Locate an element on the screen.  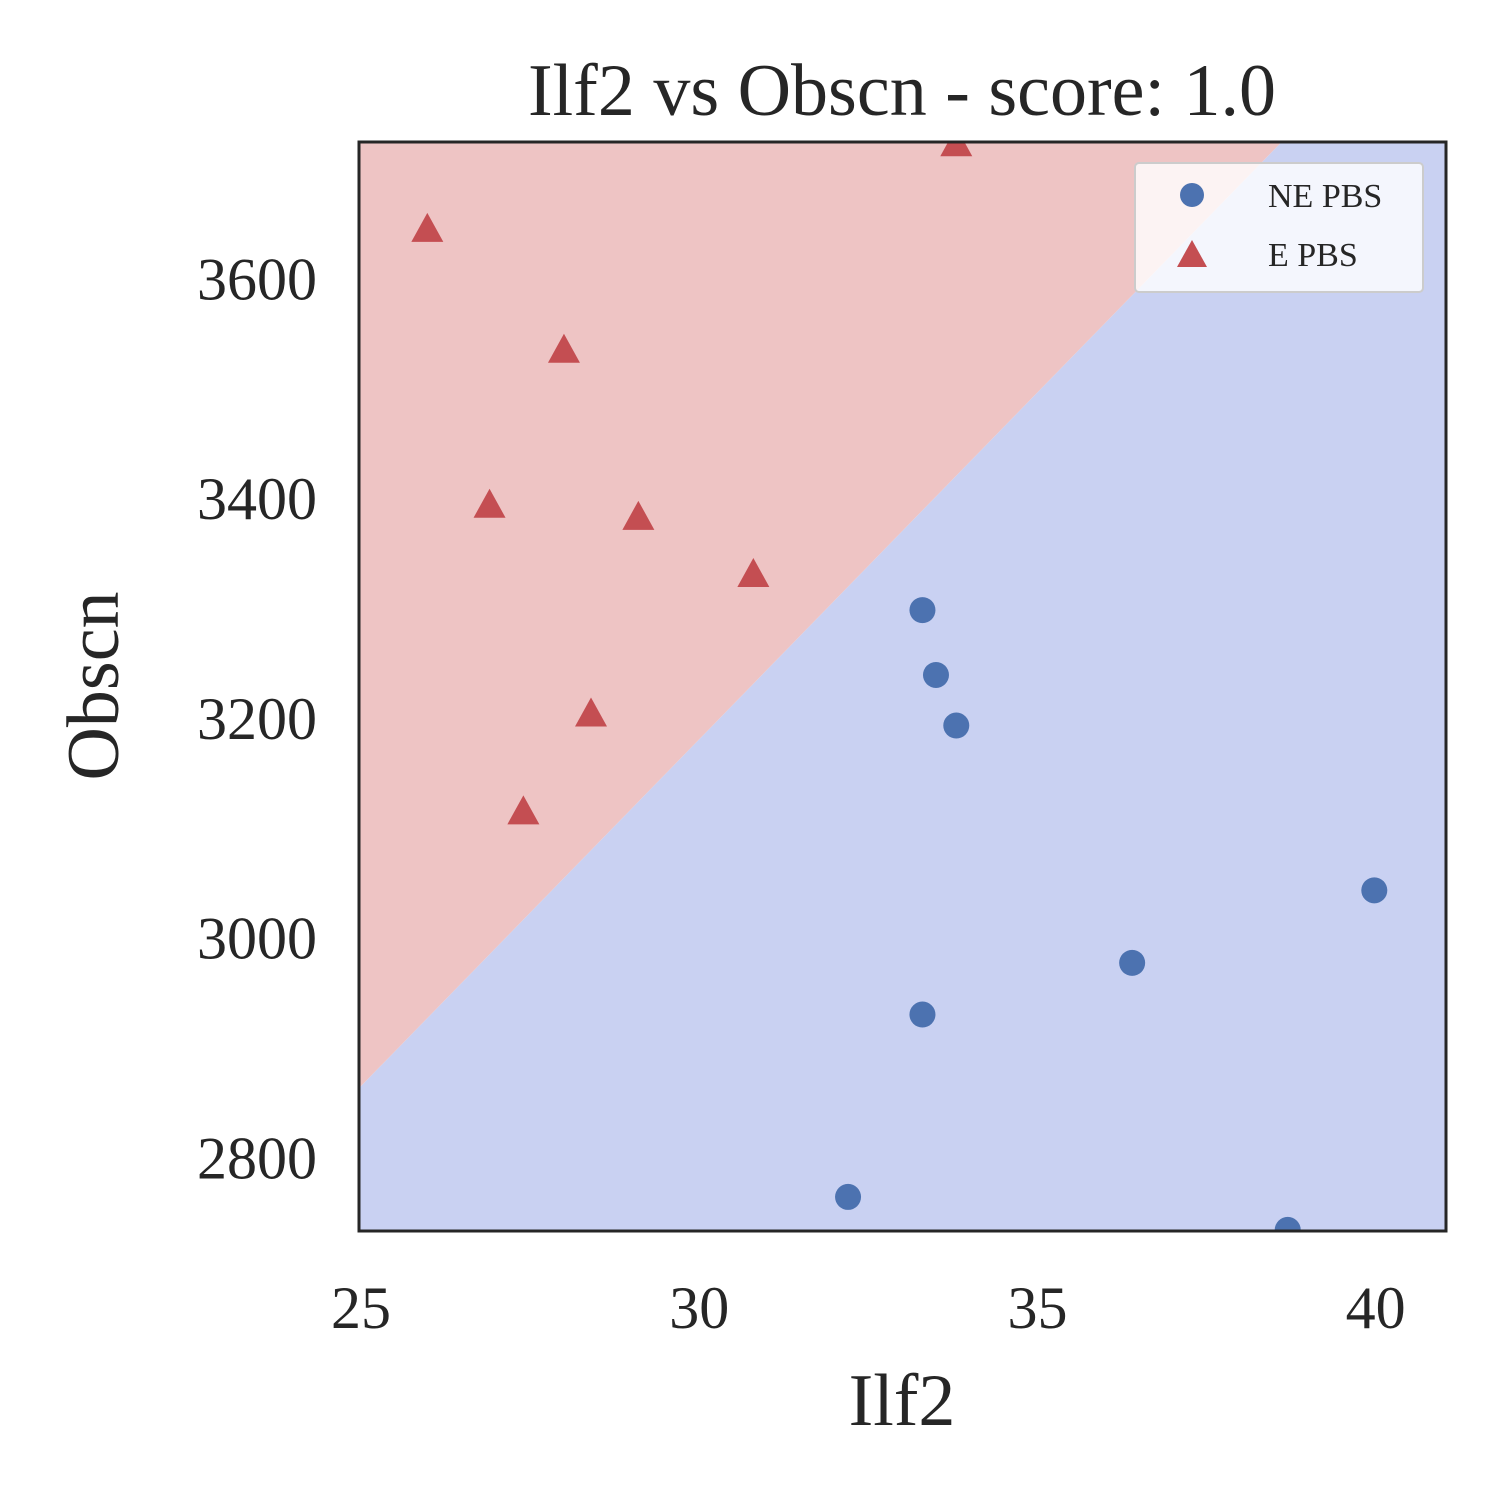
x-tick-label-40: 40 is located at coordinates (1376, 1308).